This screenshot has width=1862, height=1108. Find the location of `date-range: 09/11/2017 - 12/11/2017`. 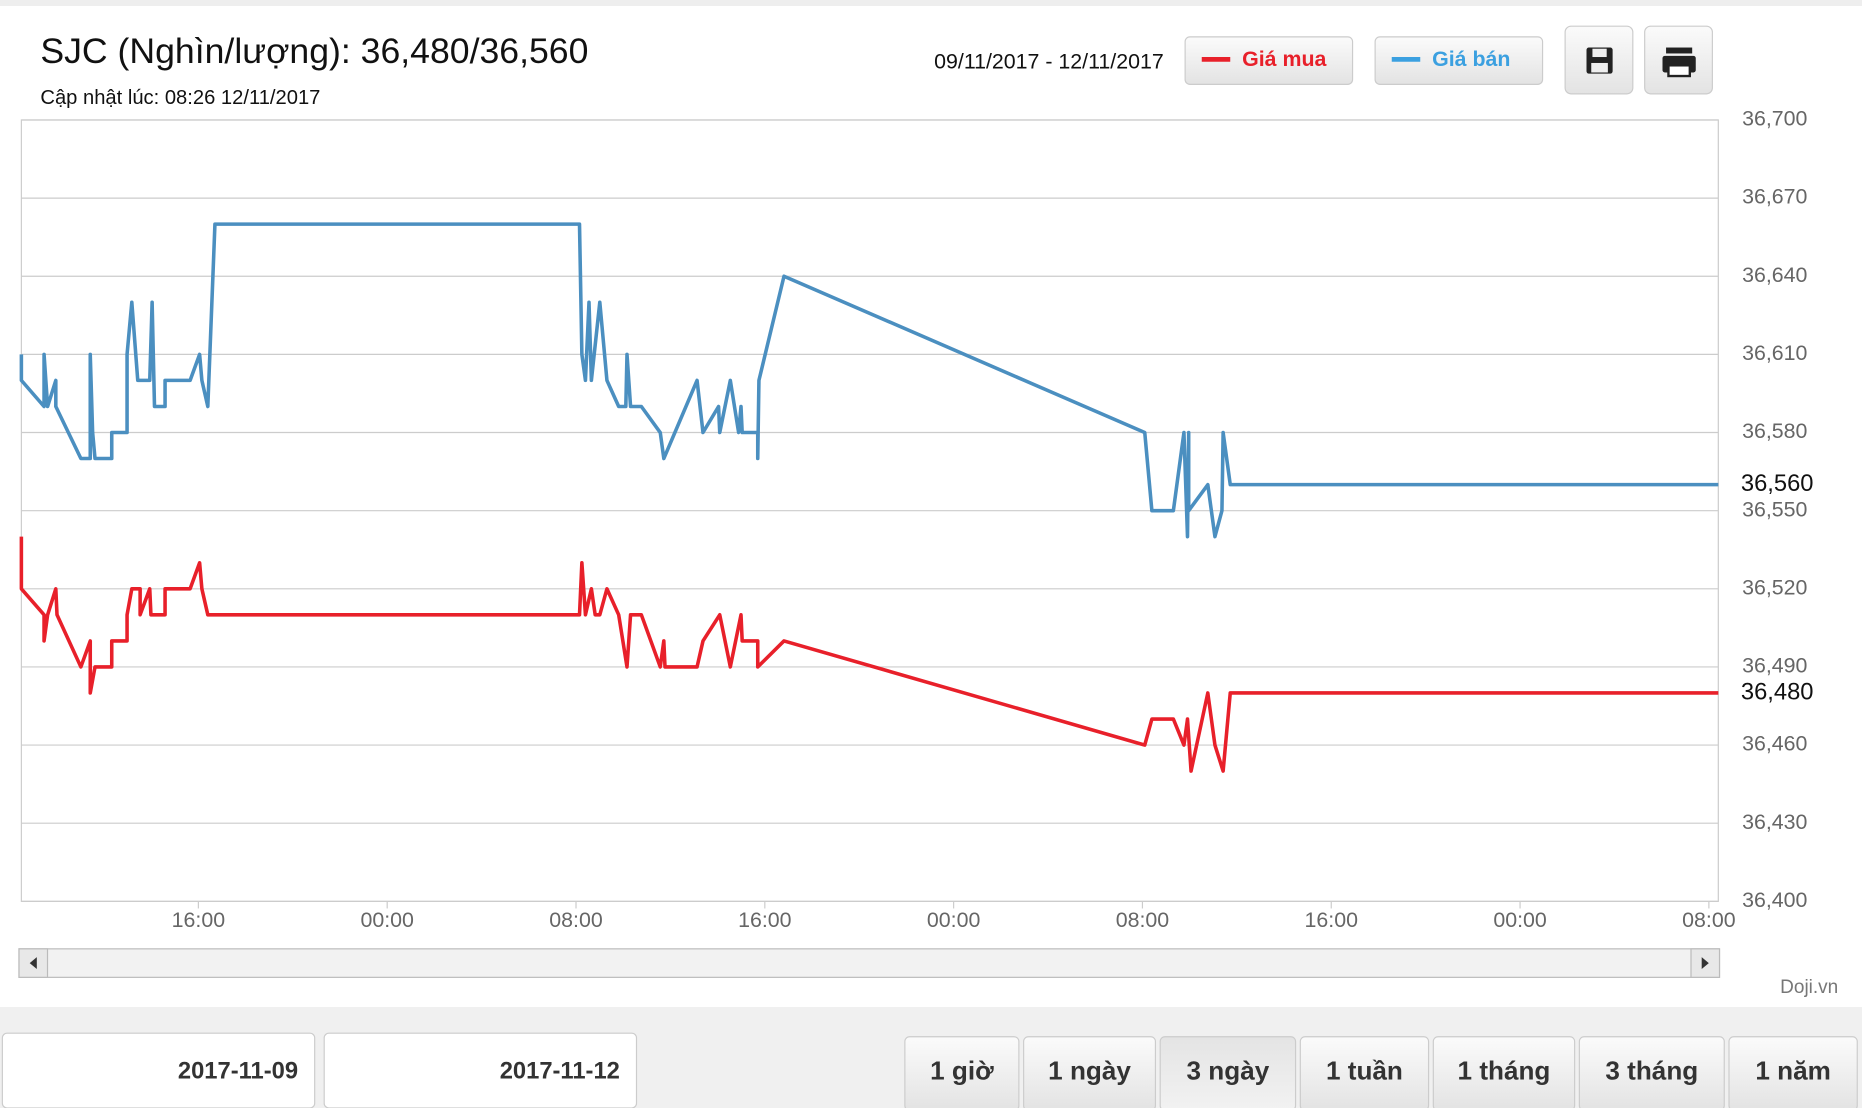

date-range: 09/11/2017 - 12/11/2017 is located at coordinates (1049, 62).